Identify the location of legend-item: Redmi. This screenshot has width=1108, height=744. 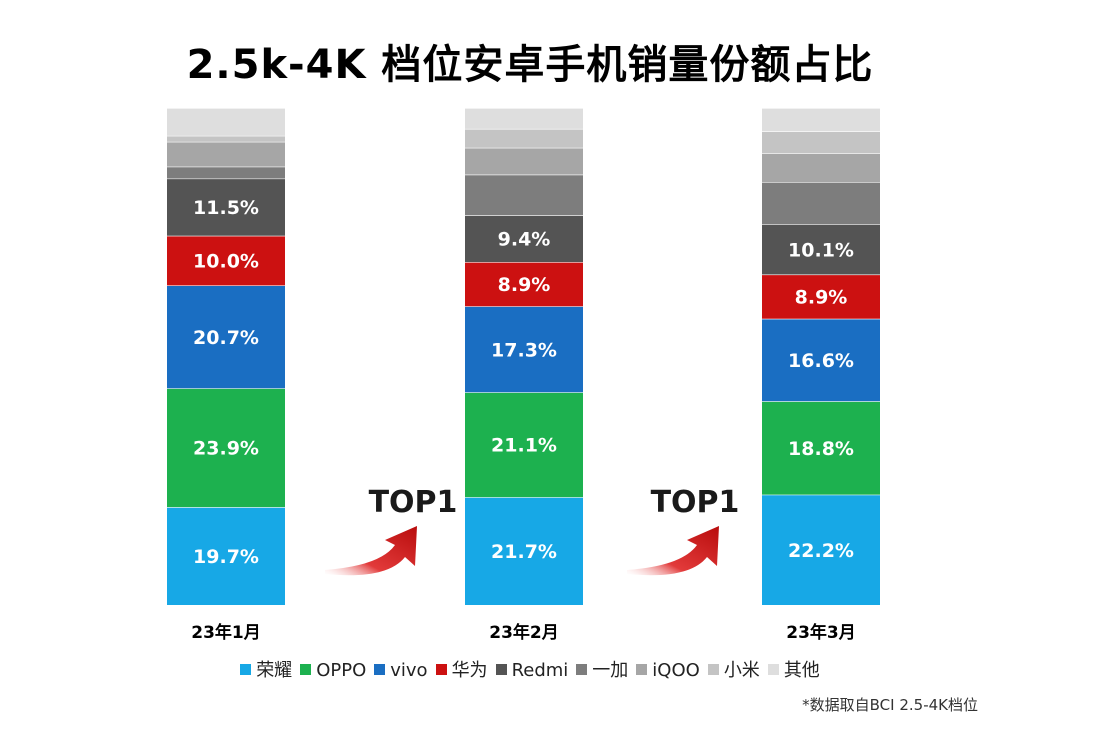
(532, 670).